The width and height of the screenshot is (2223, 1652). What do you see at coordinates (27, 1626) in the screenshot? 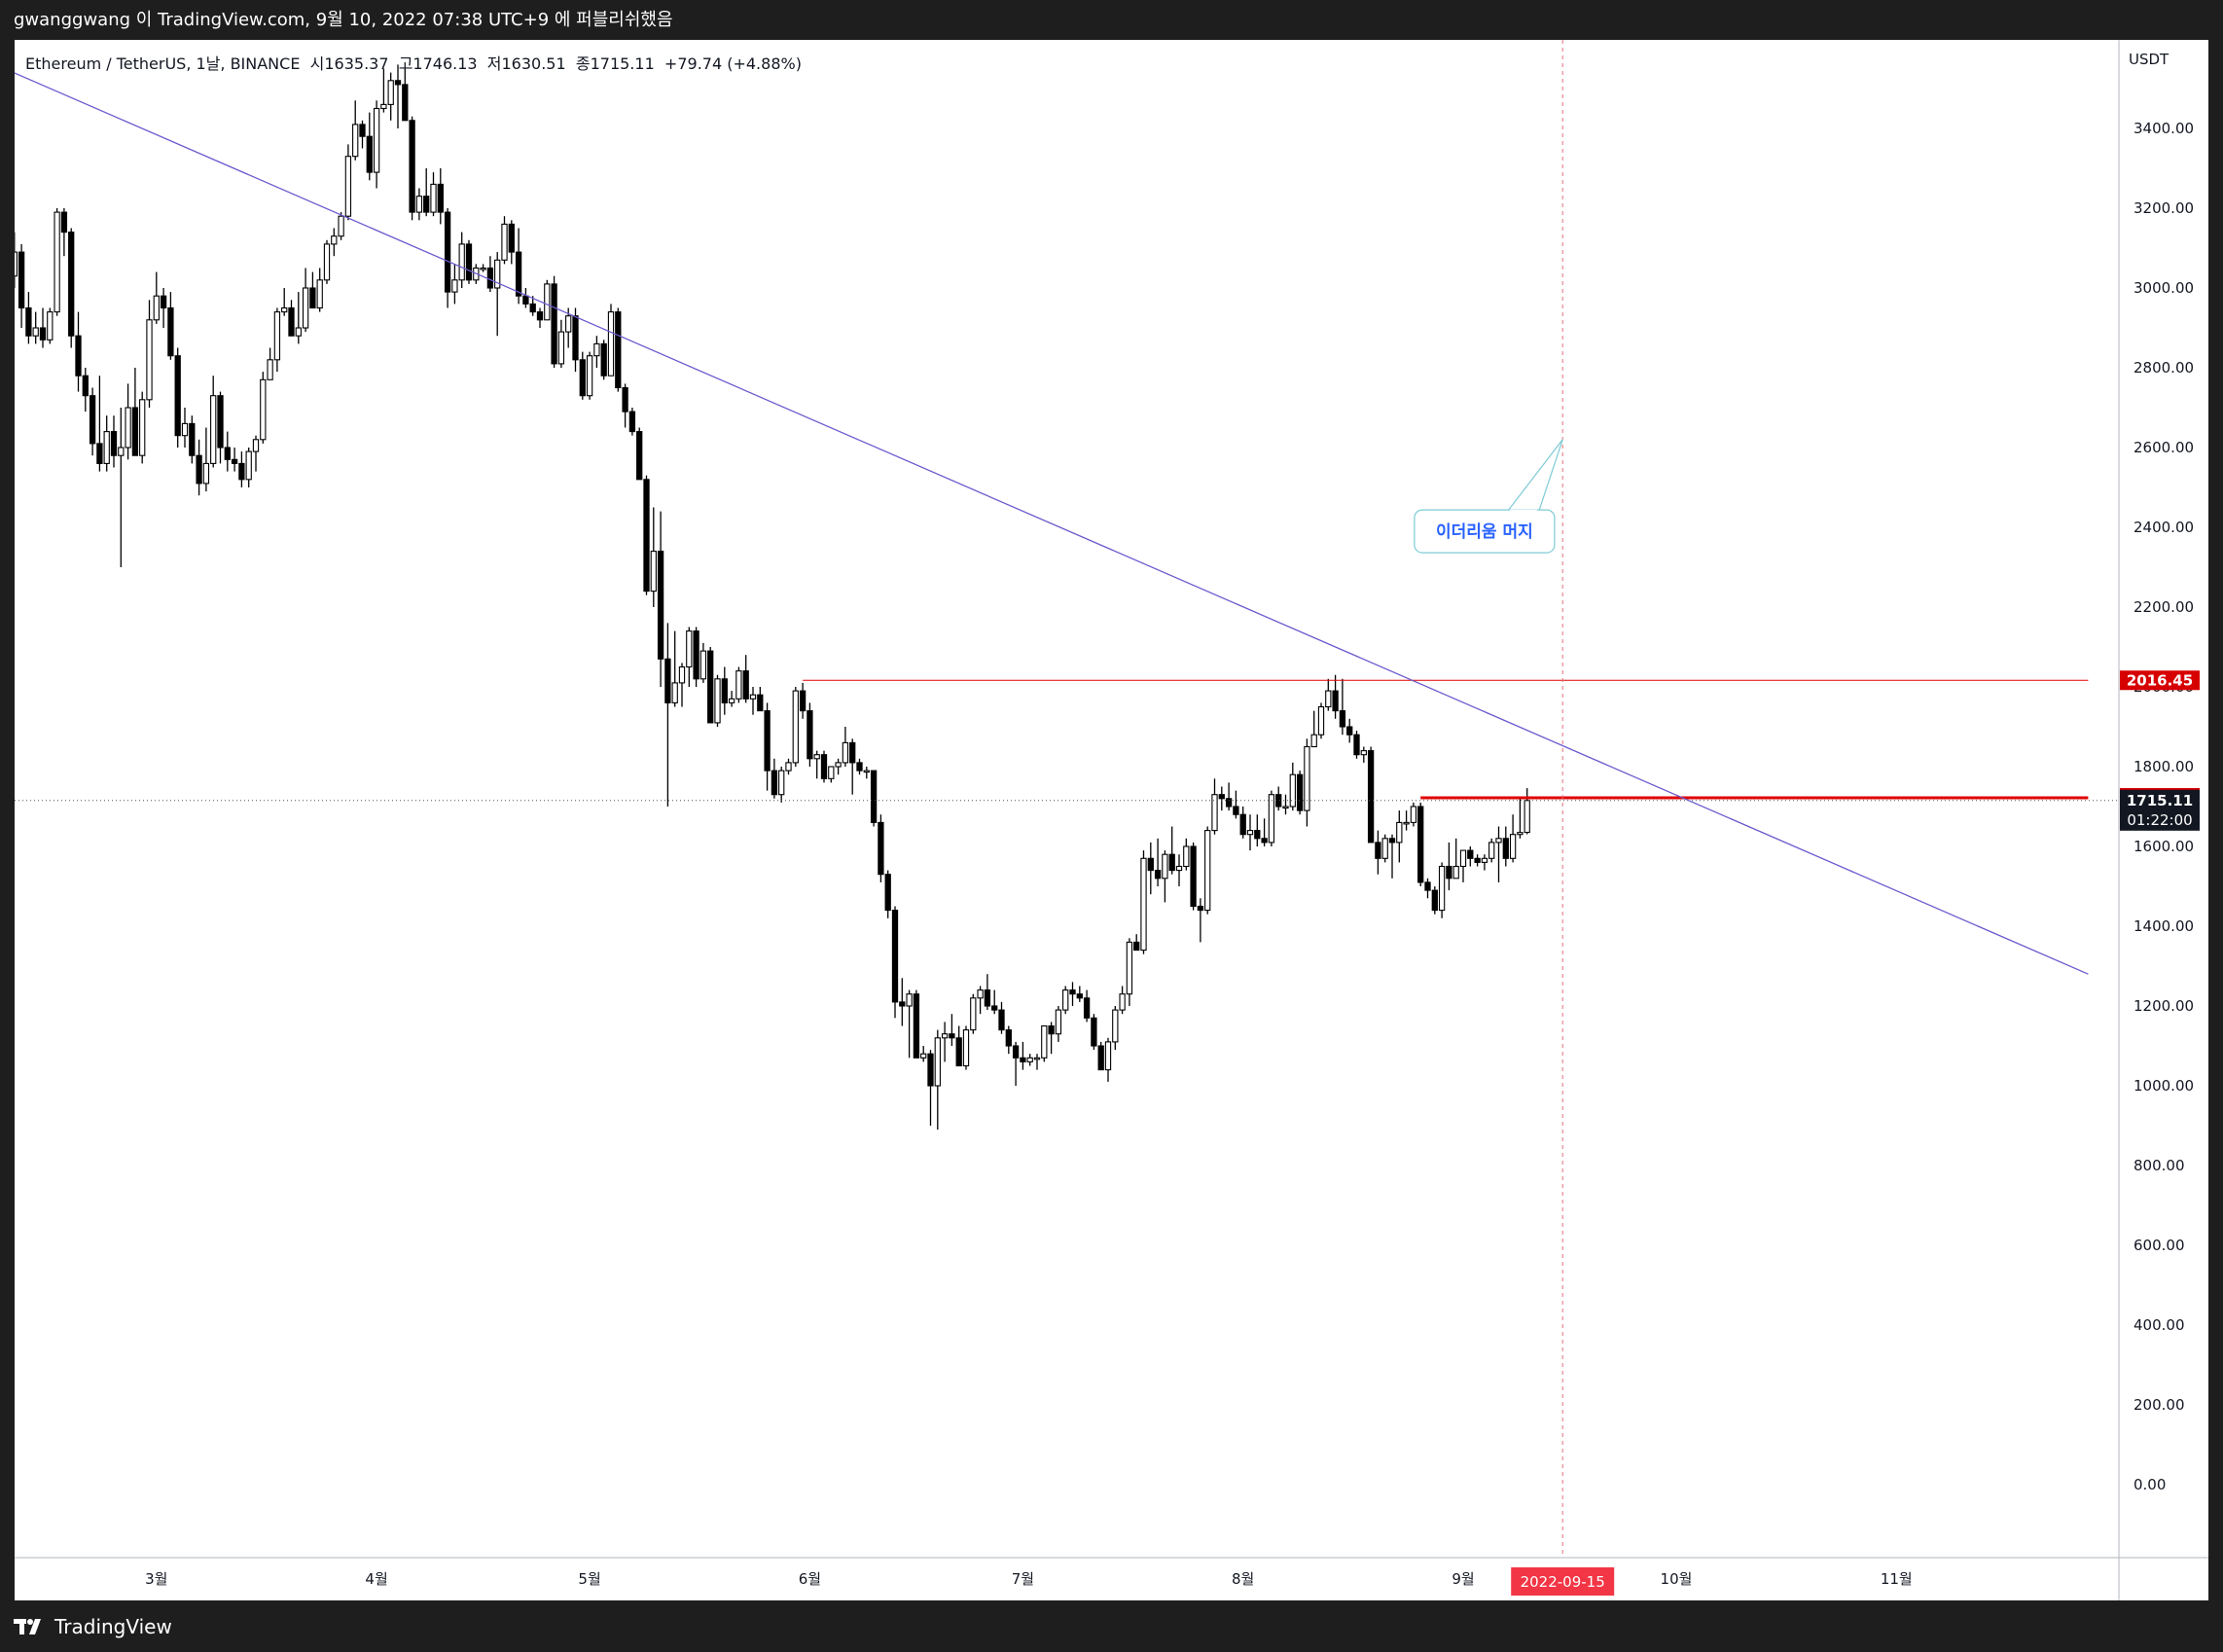
I see `tradingview-logo-icon` at bounding box center [27, 1626].